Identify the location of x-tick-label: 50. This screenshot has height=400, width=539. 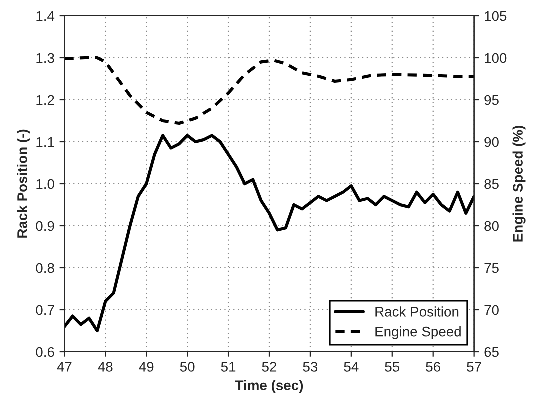
(187, 367).